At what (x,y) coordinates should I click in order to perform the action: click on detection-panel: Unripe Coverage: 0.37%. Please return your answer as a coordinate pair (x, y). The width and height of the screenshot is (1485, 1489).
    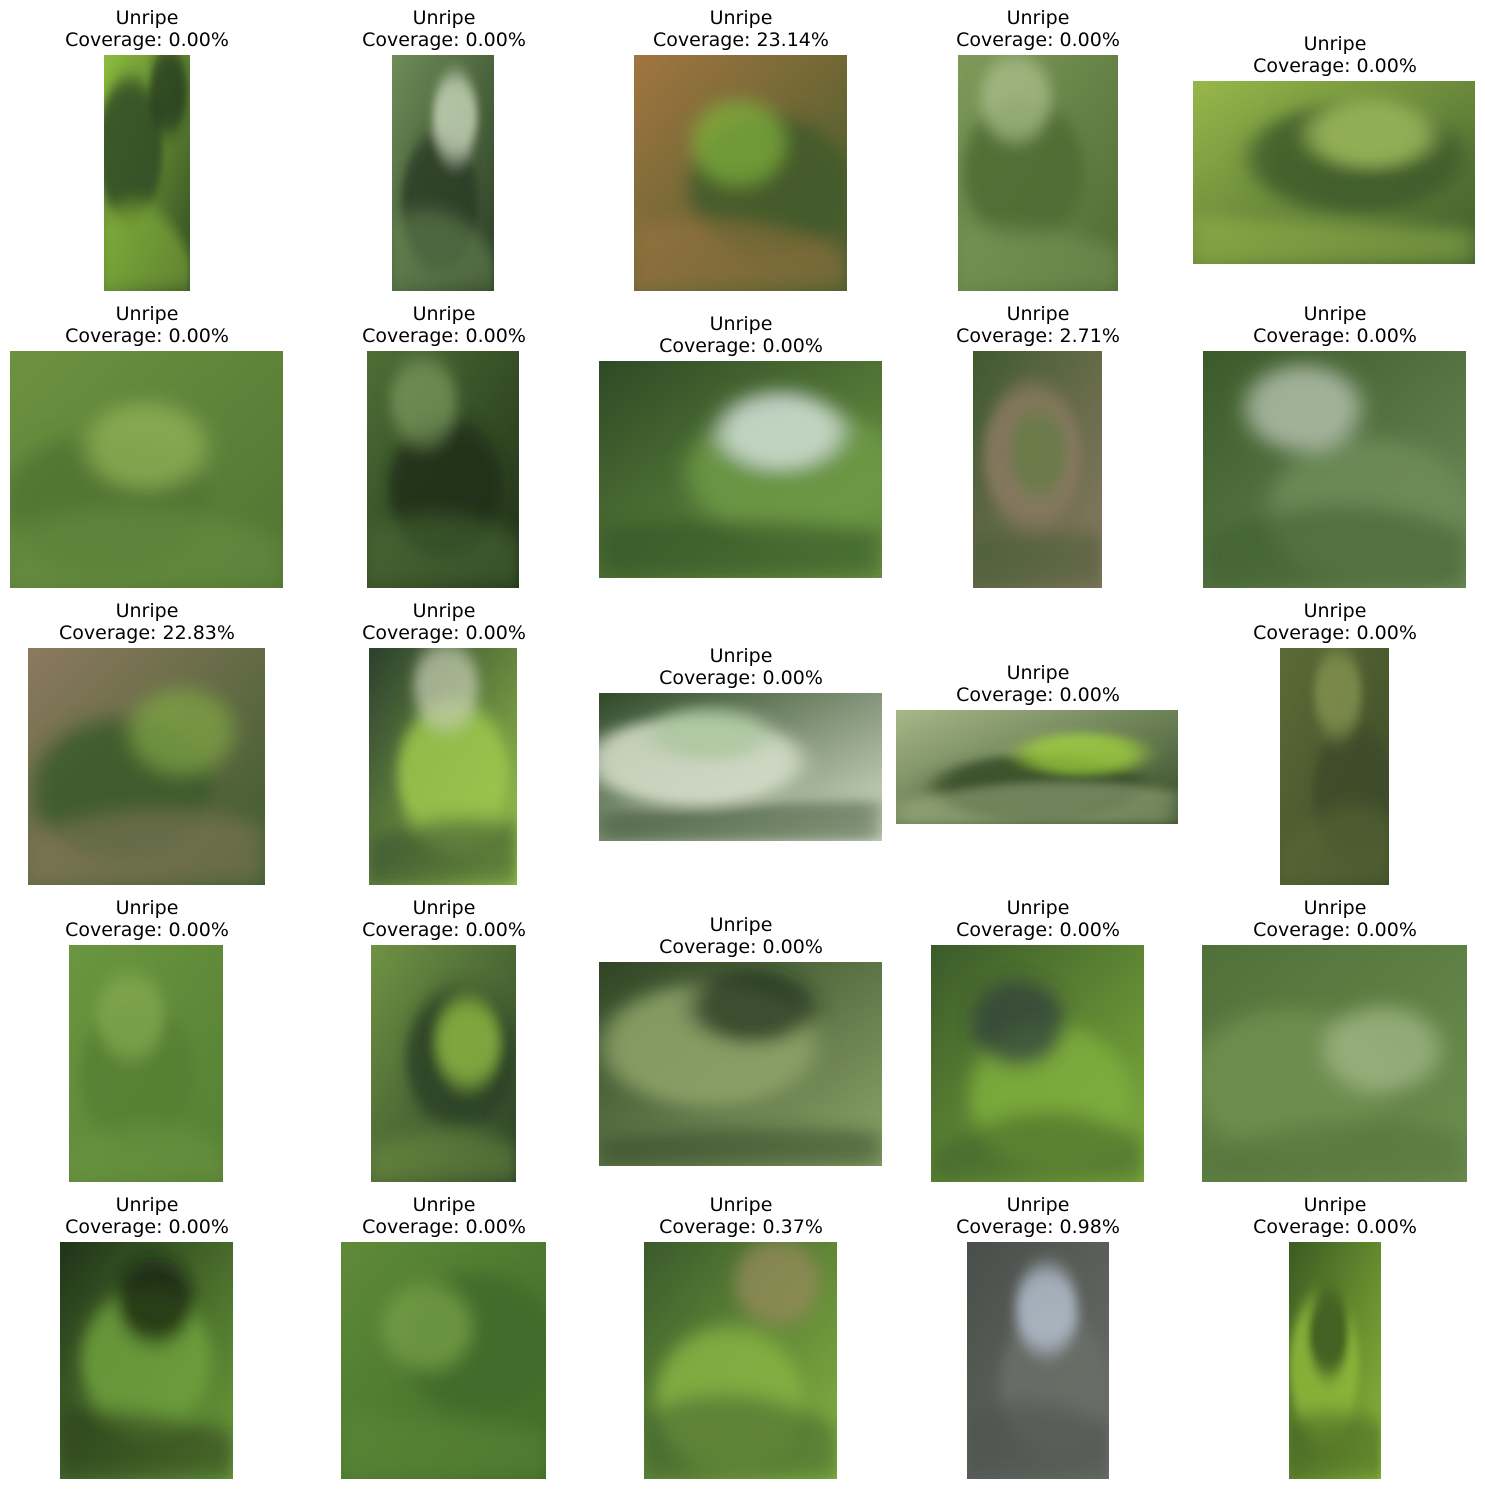
    Looking at the image, I should click on (741, 1336).